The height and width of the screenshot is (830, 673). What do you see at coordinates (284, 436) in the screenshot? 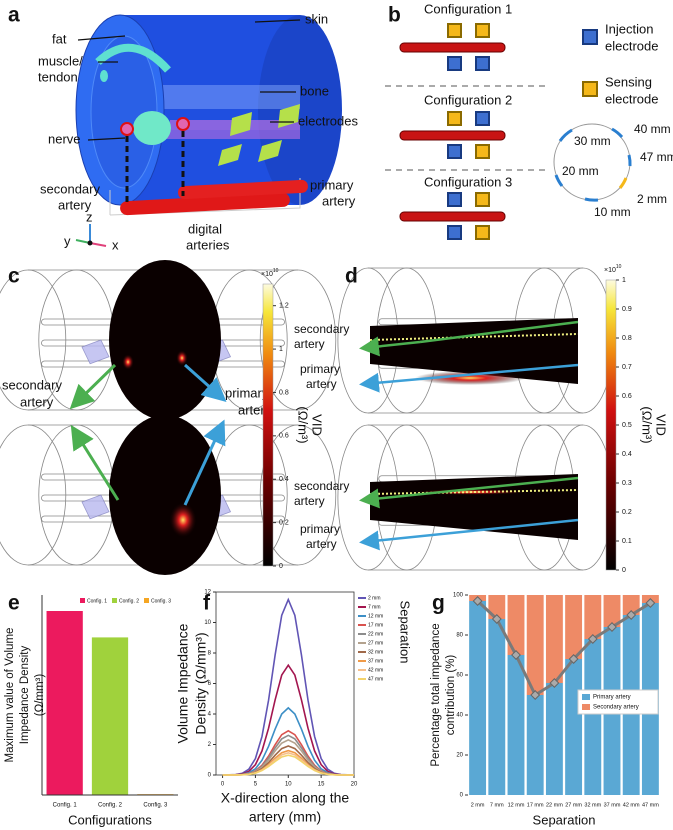
I see `colorbar-tick-label: 0.6` at bounding box center [284, 436].